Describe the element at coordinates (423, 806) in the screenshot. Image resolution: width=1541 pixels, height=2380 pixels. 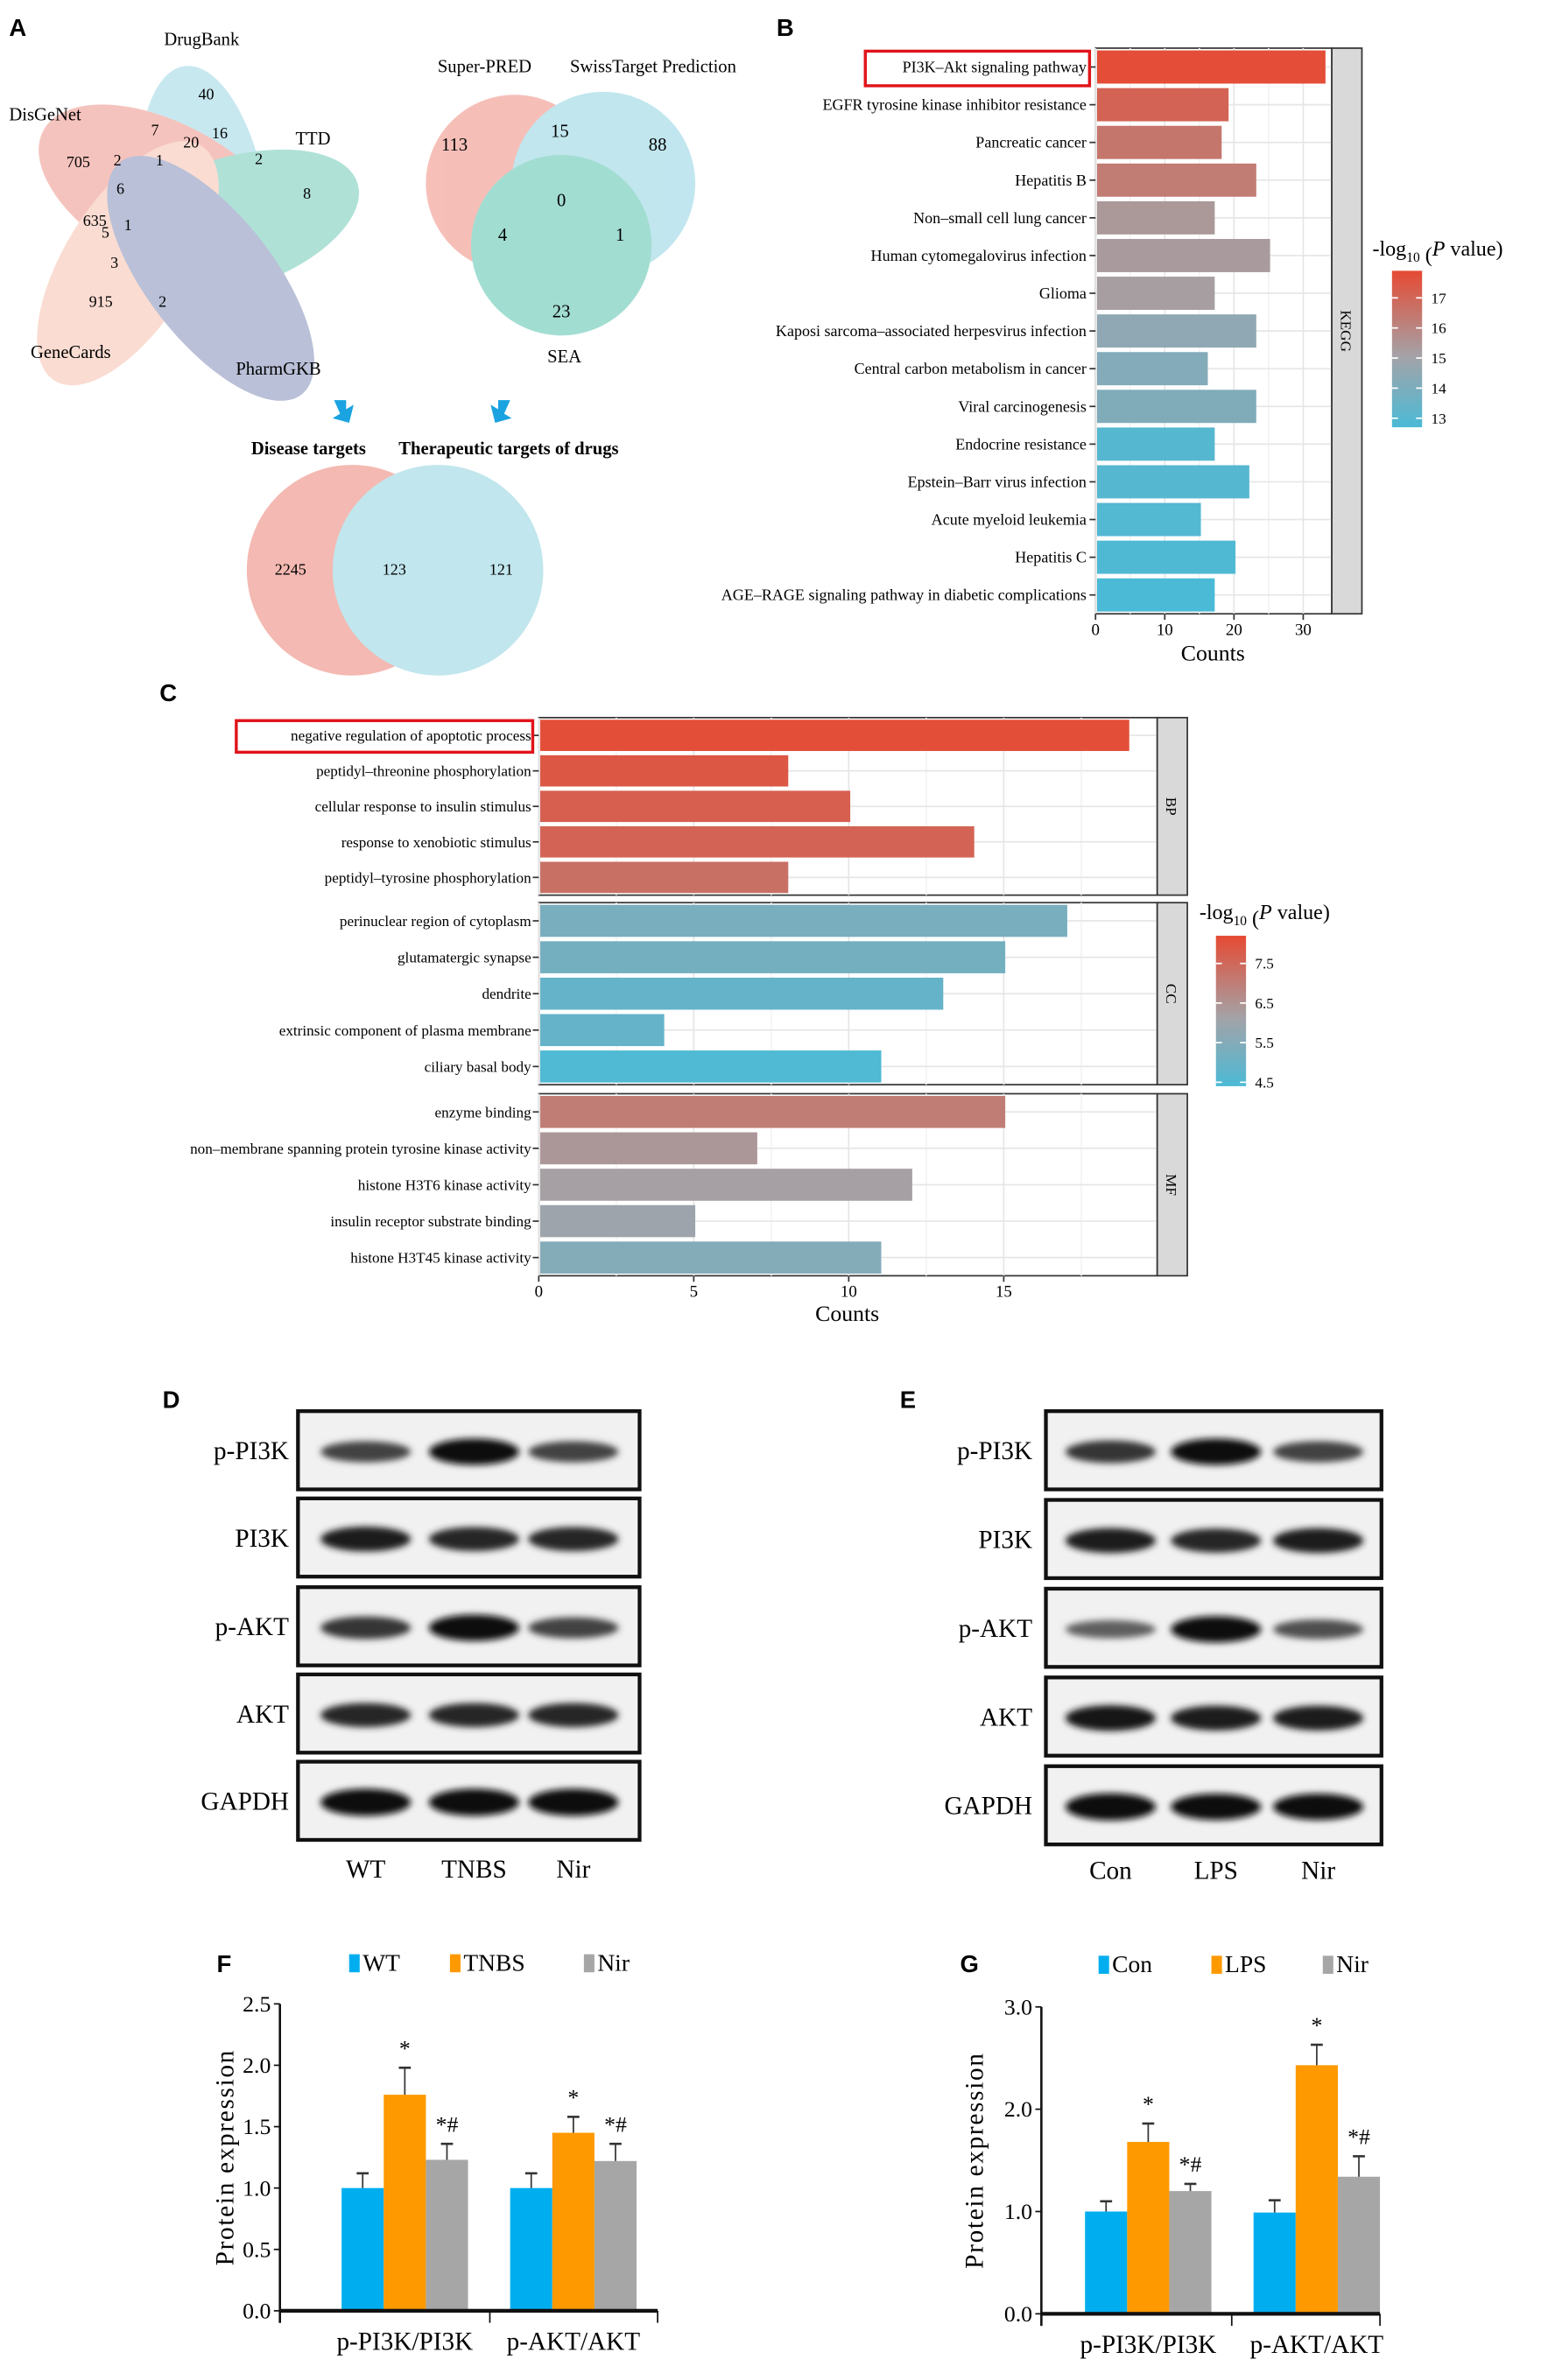
I see `category-label: cellular response to insulin stimulus` at that location.